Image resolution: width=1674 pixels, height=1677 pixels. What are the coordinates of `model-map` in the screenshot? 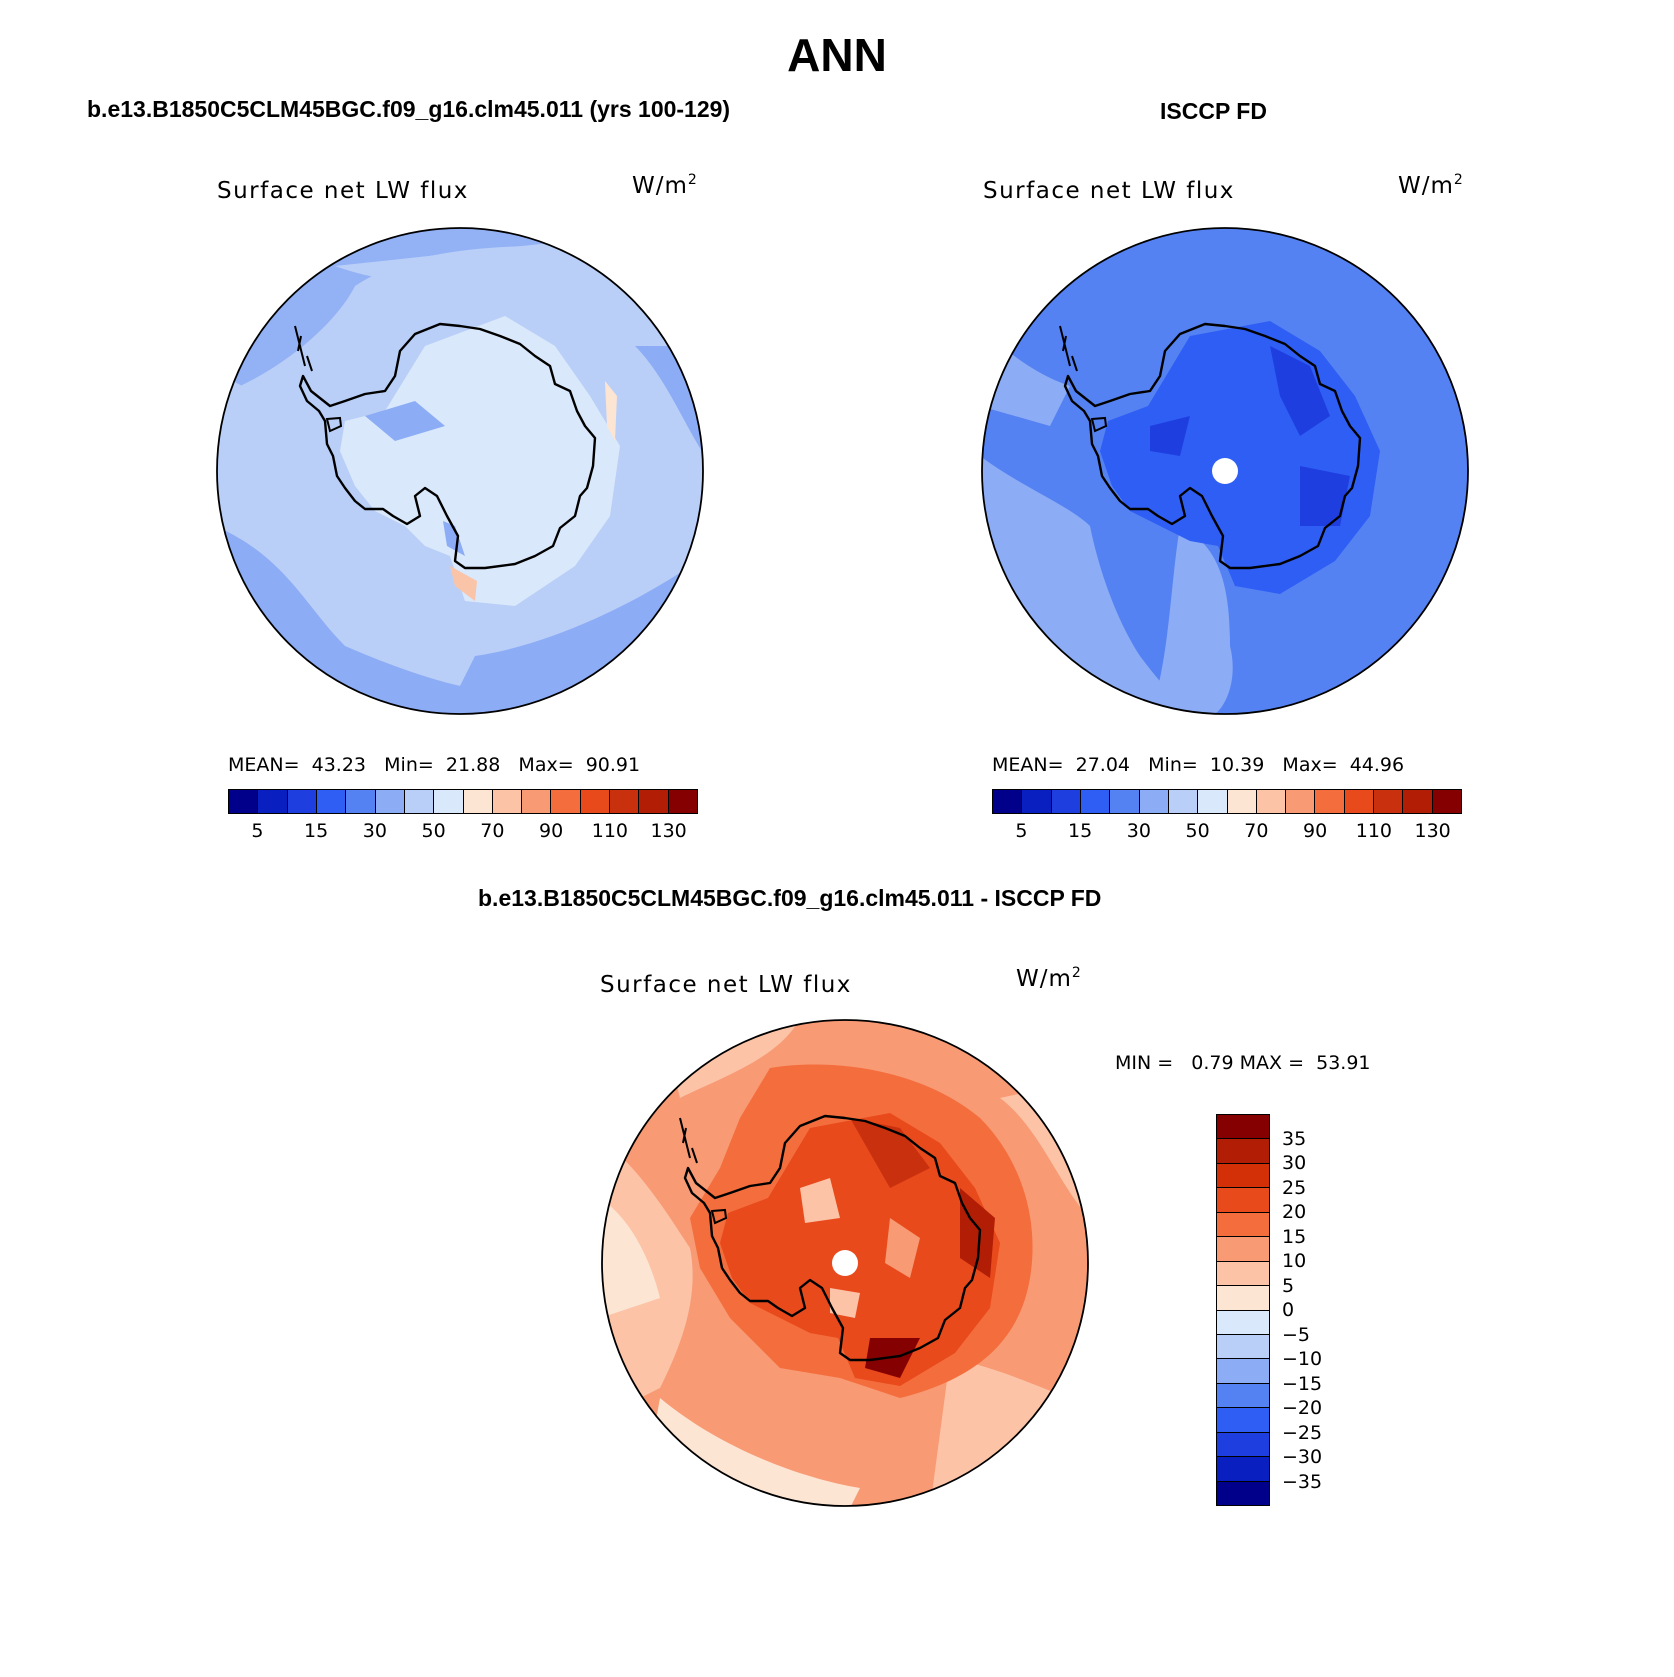 It's located at (460, 471).